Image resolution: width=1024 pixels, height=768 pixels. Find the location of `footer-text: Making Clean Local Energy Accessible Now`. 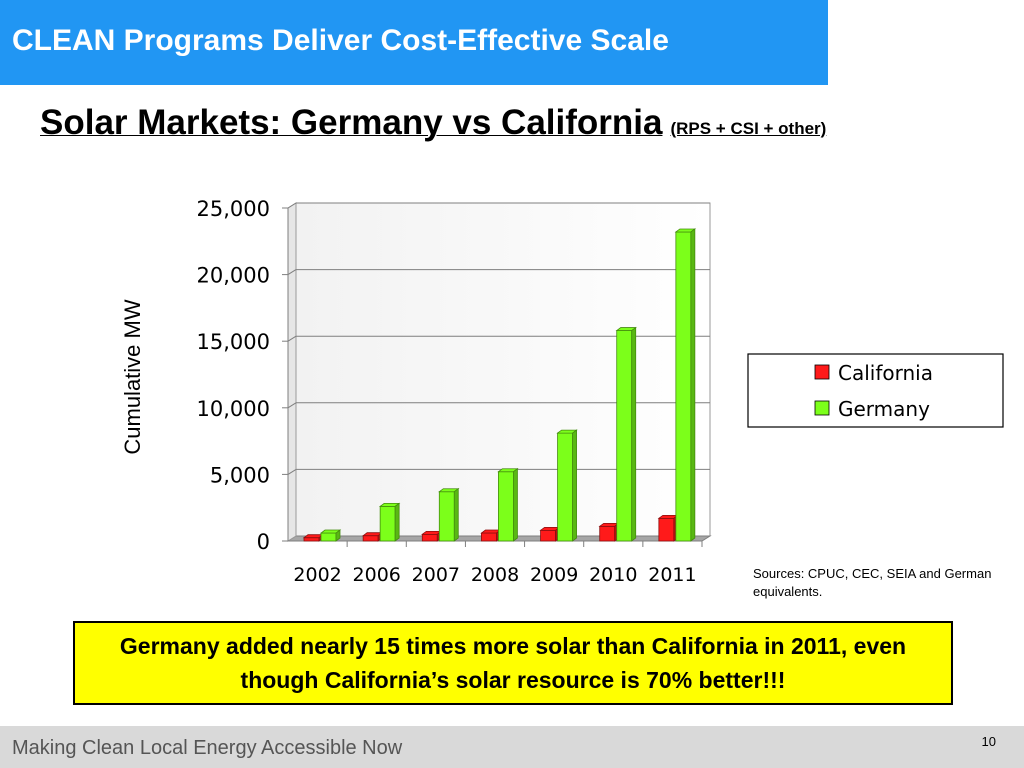

footer-text: Making Clean Local Energy Accessible Now is located at coordinates (207, 748).